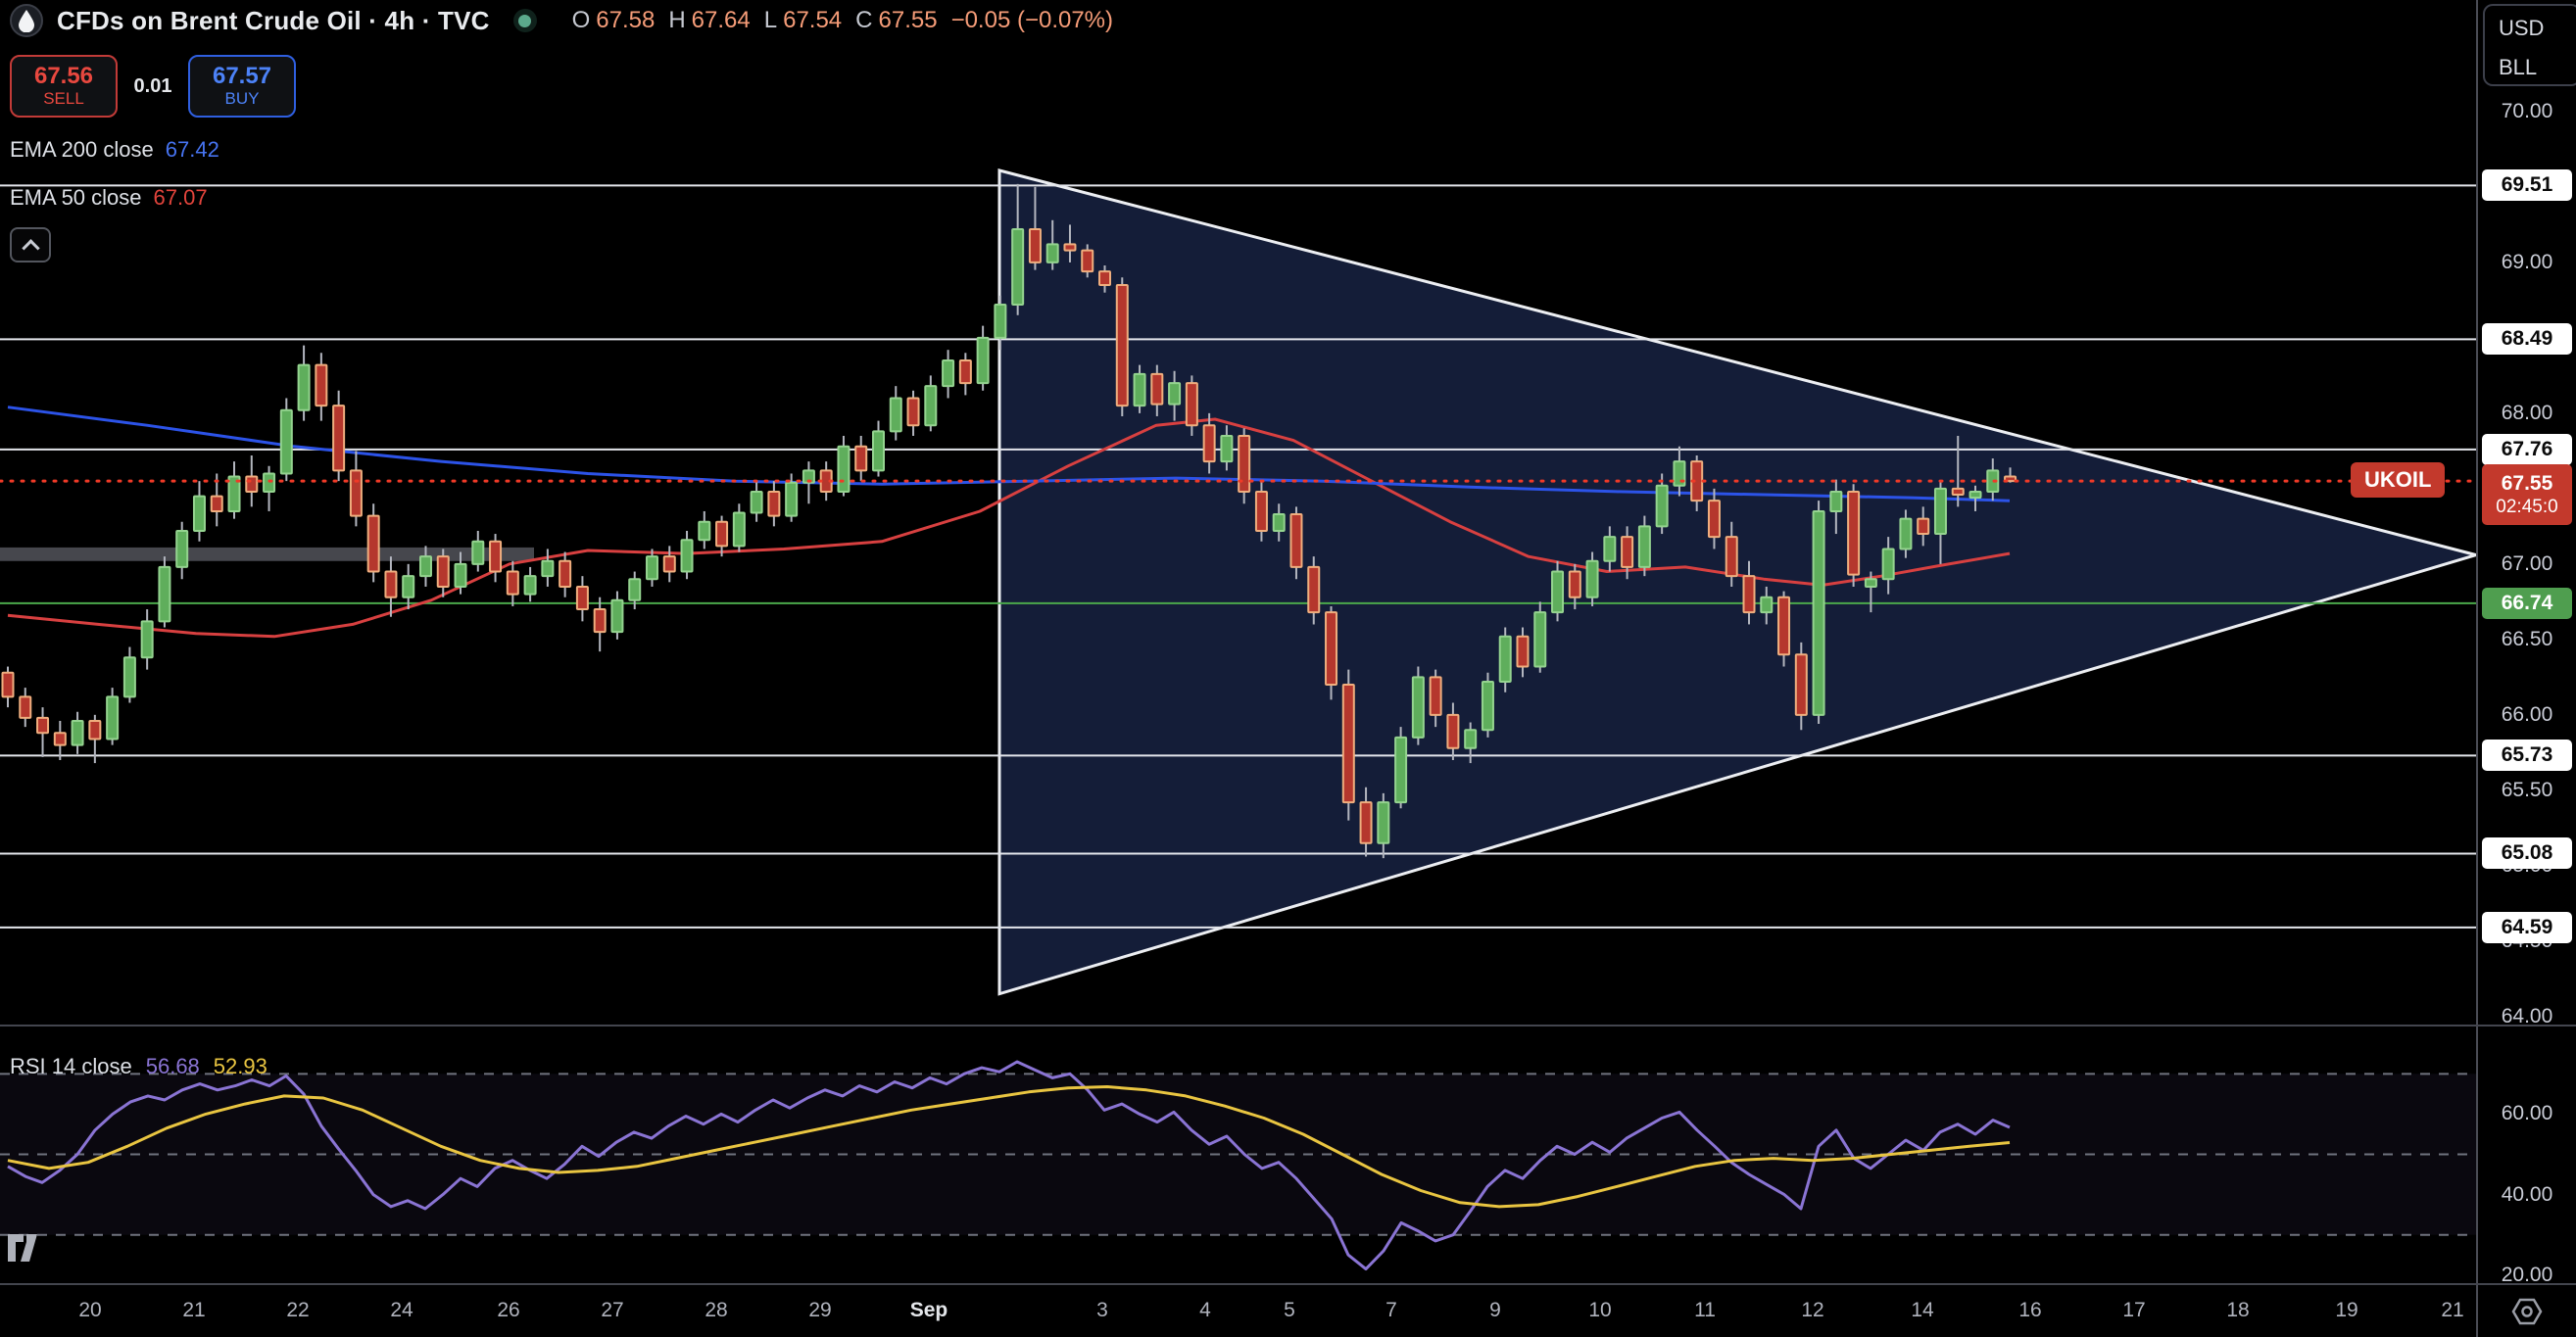  What do you see at coordinates (22, 1248) in the screenshot?
I see `tradingview-logo` at bounding box center [22, 1248].